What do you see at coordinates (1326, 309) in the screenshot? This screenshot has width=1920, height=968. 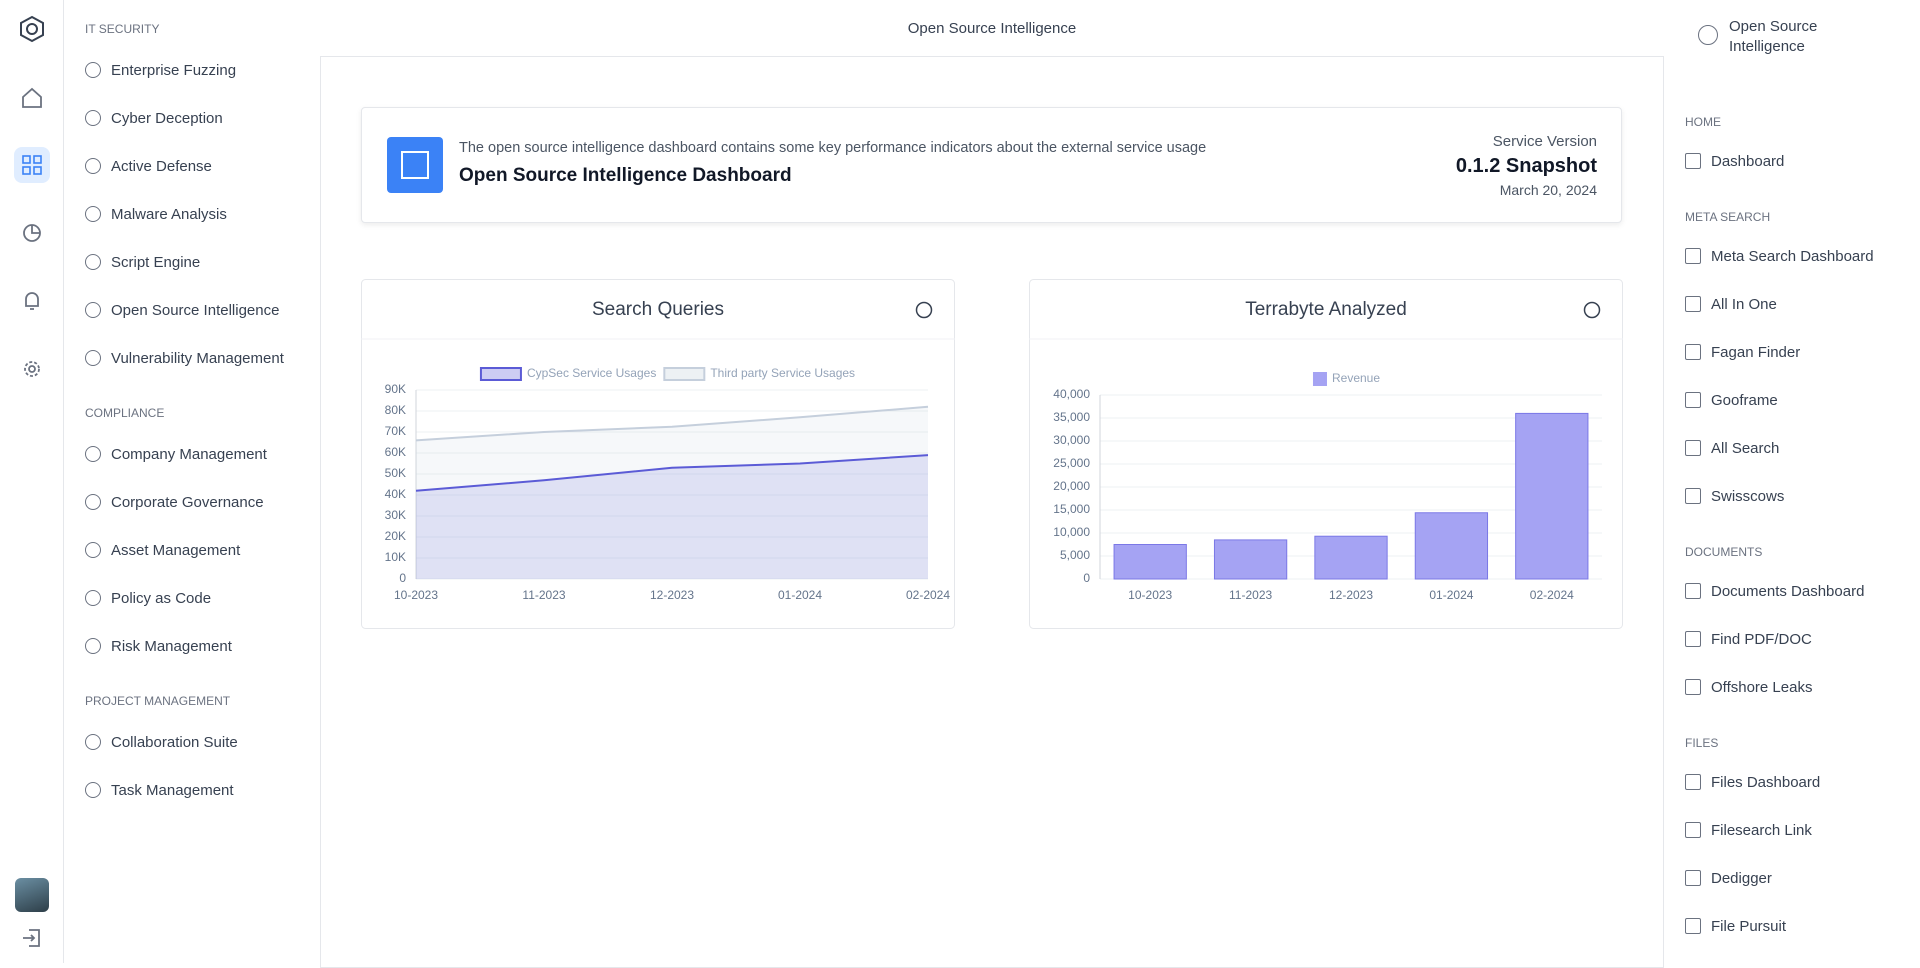 I see `chart-title: Terrabyte Analyzed` at bounding box center [1326, 309].